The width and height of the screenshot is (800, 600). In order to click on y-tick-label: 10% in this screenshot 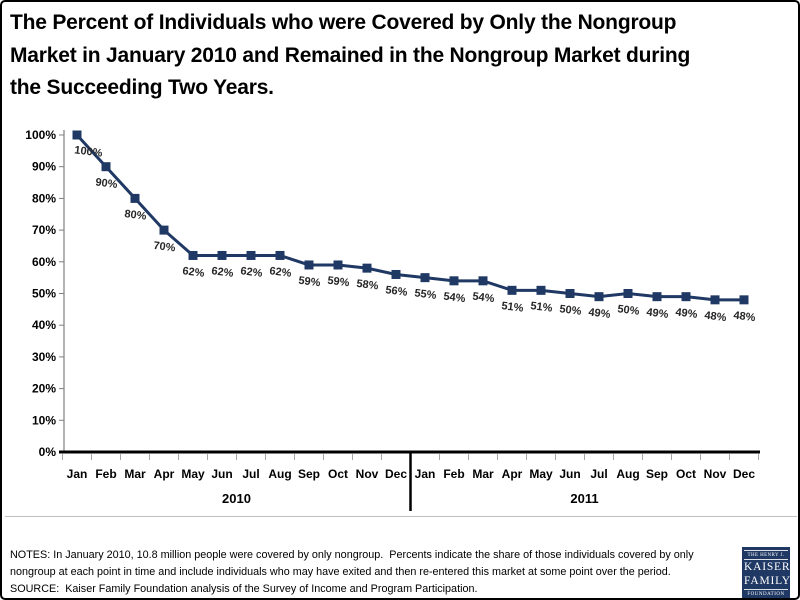, I will do `click(44, 420)`.